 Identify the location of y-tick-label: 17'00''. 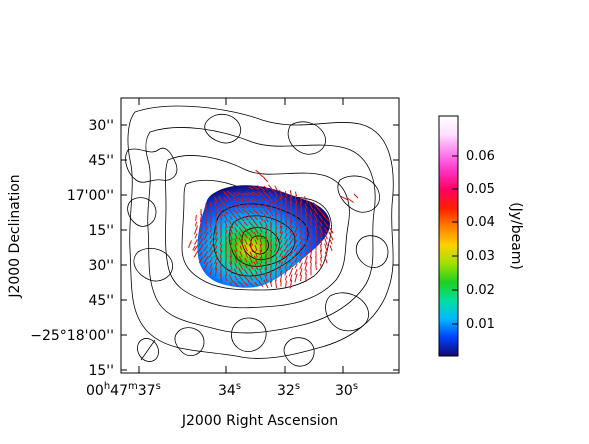
(90, 196).